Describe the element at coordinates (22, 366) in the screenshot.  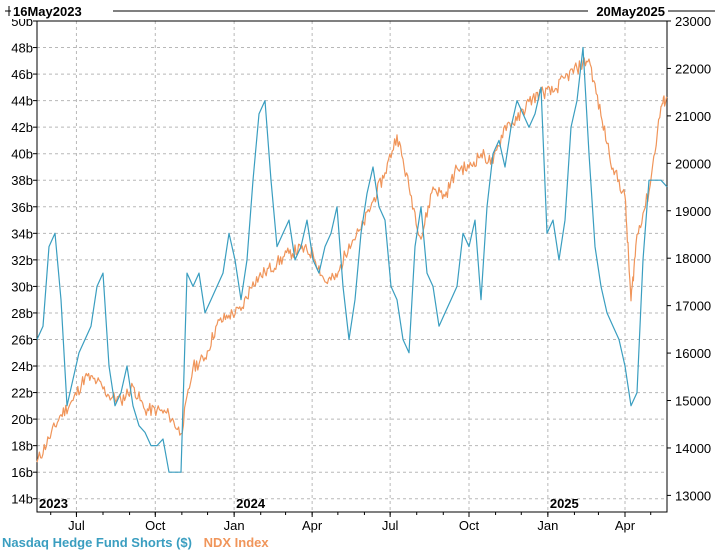
I see `left-tick-label: 24b` at that location.